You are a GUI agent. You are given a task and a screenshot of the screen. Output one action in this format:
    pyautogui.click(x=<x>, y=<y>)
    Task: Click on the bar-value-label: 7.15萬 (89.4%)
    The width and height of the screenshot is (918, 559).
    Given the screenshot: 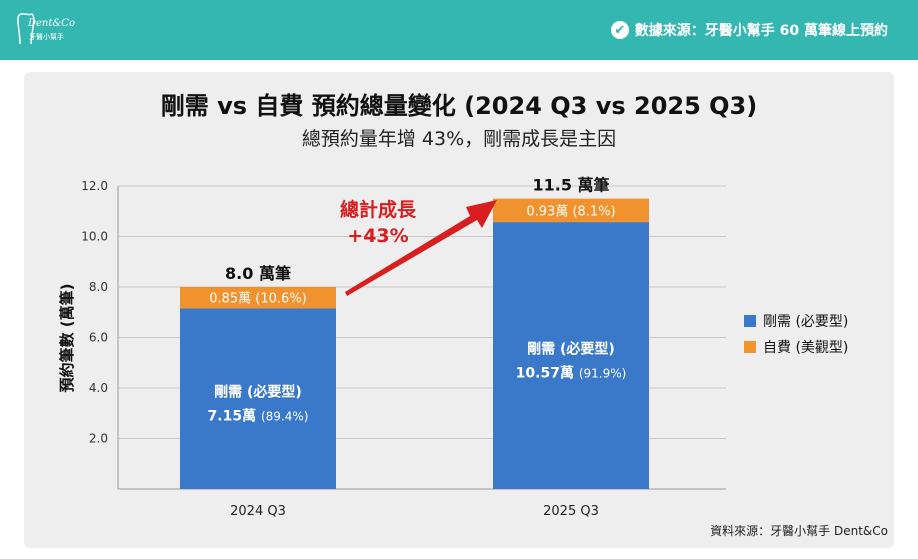 What is the action you would take?
    pyautogui.click(x=258, y=416)
    